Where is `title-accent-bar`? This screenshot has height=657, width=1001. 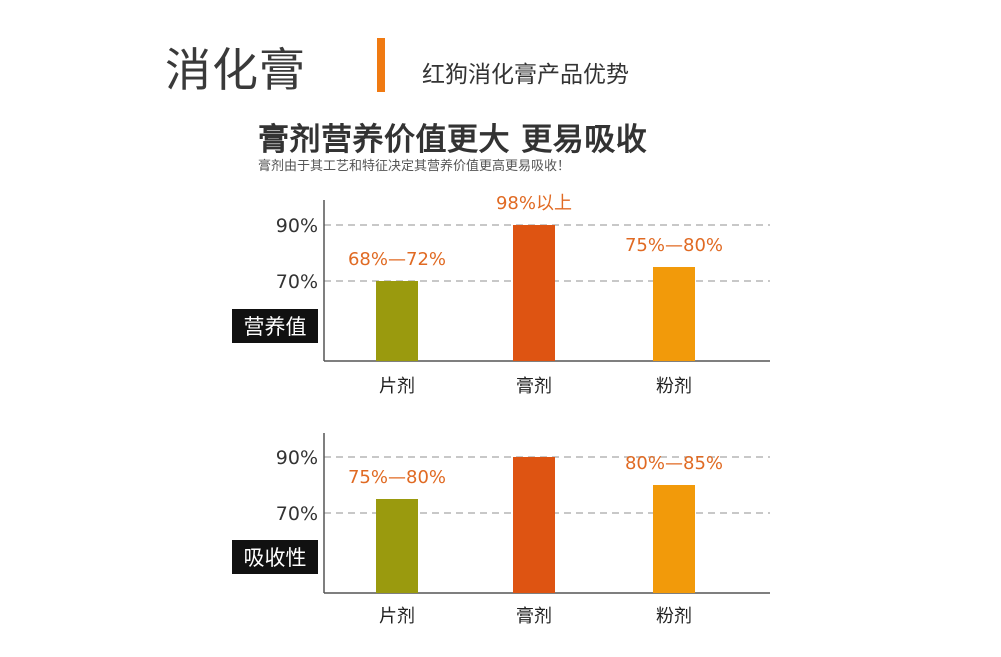
title-accent-bar is located at coordinates (381, 65).